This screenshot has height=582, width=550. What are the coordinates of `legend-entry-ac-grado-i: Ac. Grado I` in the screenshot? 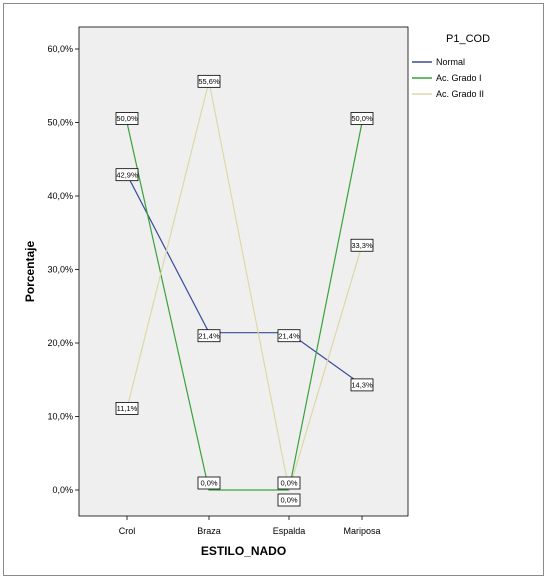 It's located at (459, 78).